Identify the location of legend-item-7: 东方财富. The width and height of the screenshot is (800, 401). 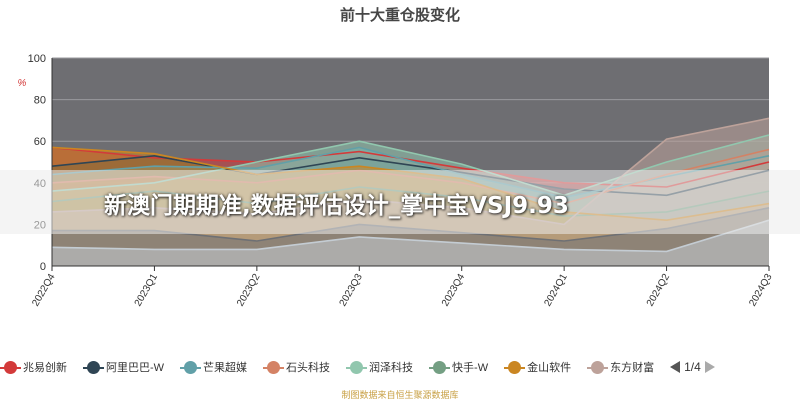
(621, 367).